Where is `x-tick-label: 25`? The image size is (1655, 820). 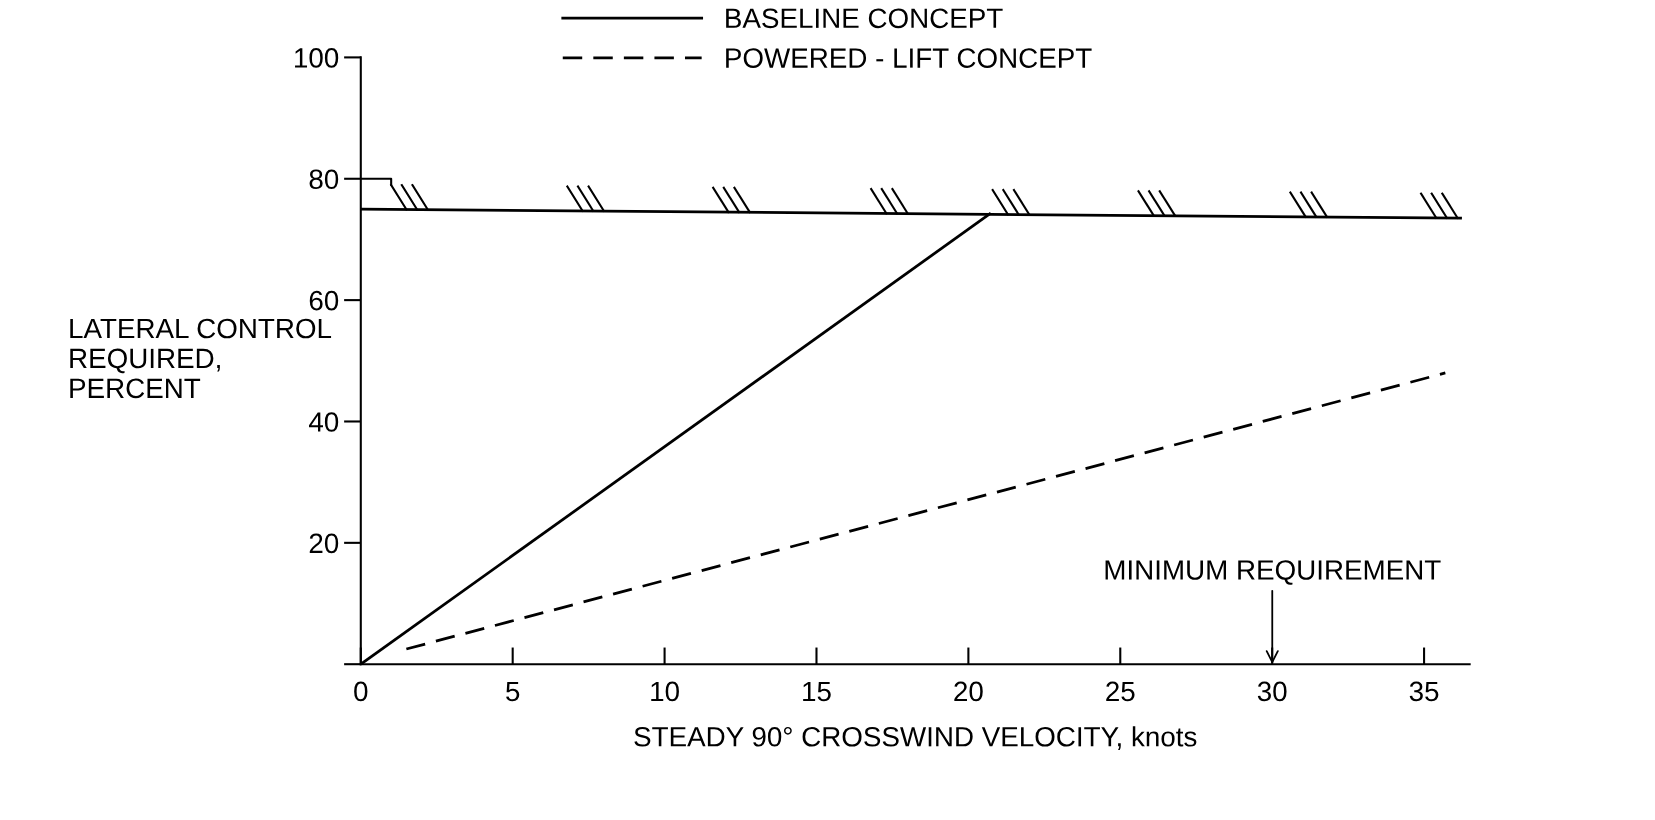
x-tick-label: 25 is located at coordinates (1120, 691).